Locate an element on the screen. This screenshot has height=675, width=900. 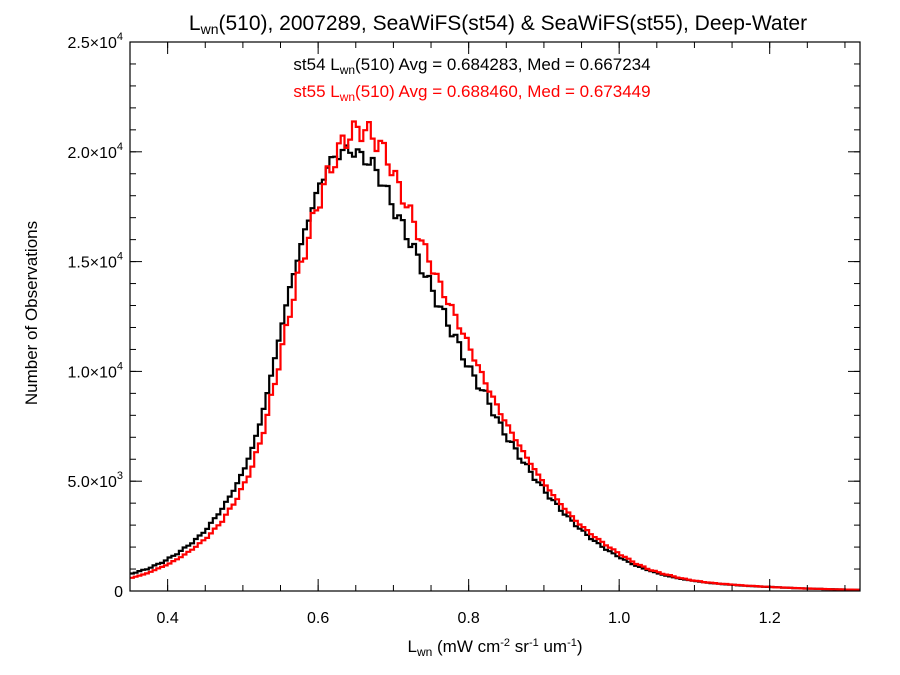
x-tick-label: 0.8 is located at coordinates (469, 618).